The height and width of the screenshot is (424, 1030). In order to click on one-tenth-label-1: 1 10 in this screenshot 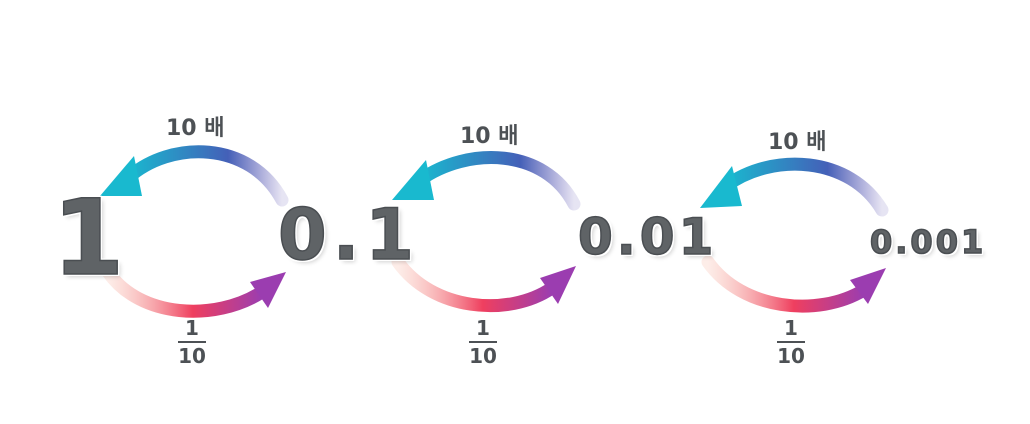, I will do `click(192, 342)`.